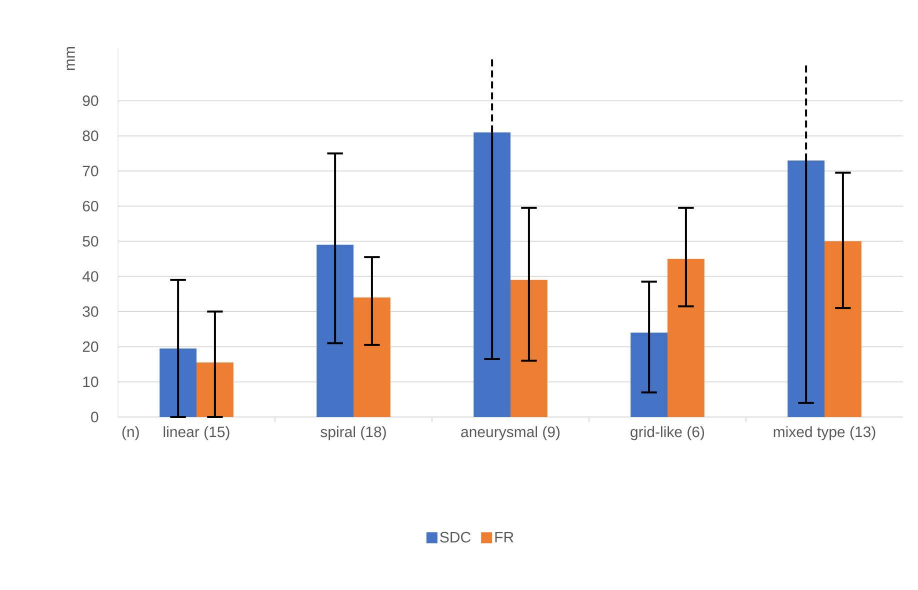  Describe the element at coordinates (70, 58) in the screenshot. I see `y-axis-title: mm` at that location.